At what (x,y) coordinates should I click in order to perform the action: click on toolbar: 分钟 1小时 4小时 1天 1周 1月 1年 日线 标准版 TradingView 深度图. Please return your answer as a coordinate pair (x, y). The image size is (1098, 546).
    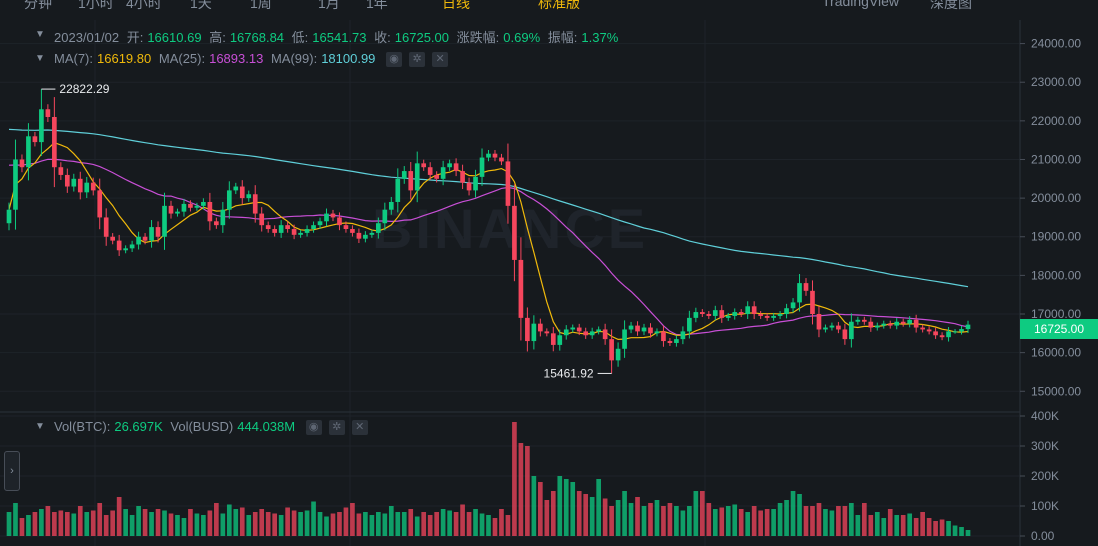
    Looking at the image, I should click on (549, 10).